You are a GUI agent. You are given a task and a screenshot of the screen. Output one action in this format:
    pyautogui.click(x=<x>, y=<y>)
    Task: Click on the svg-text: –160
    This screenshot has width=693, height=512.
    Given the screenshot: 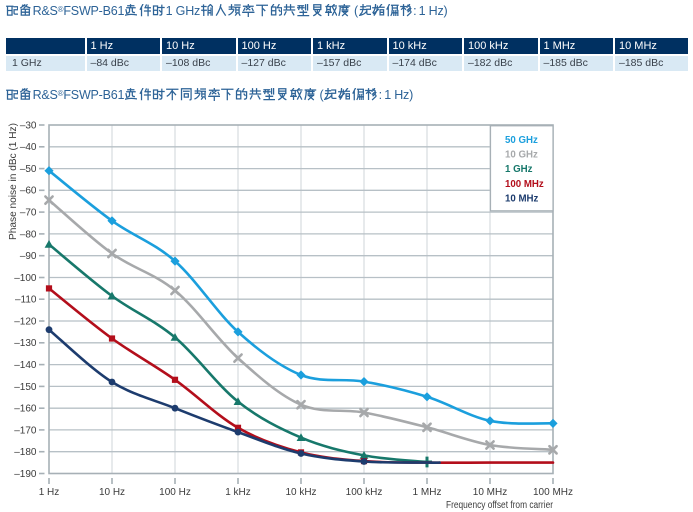 What is the action you would take?
    pyautogui.click(x=25, y=409)
    